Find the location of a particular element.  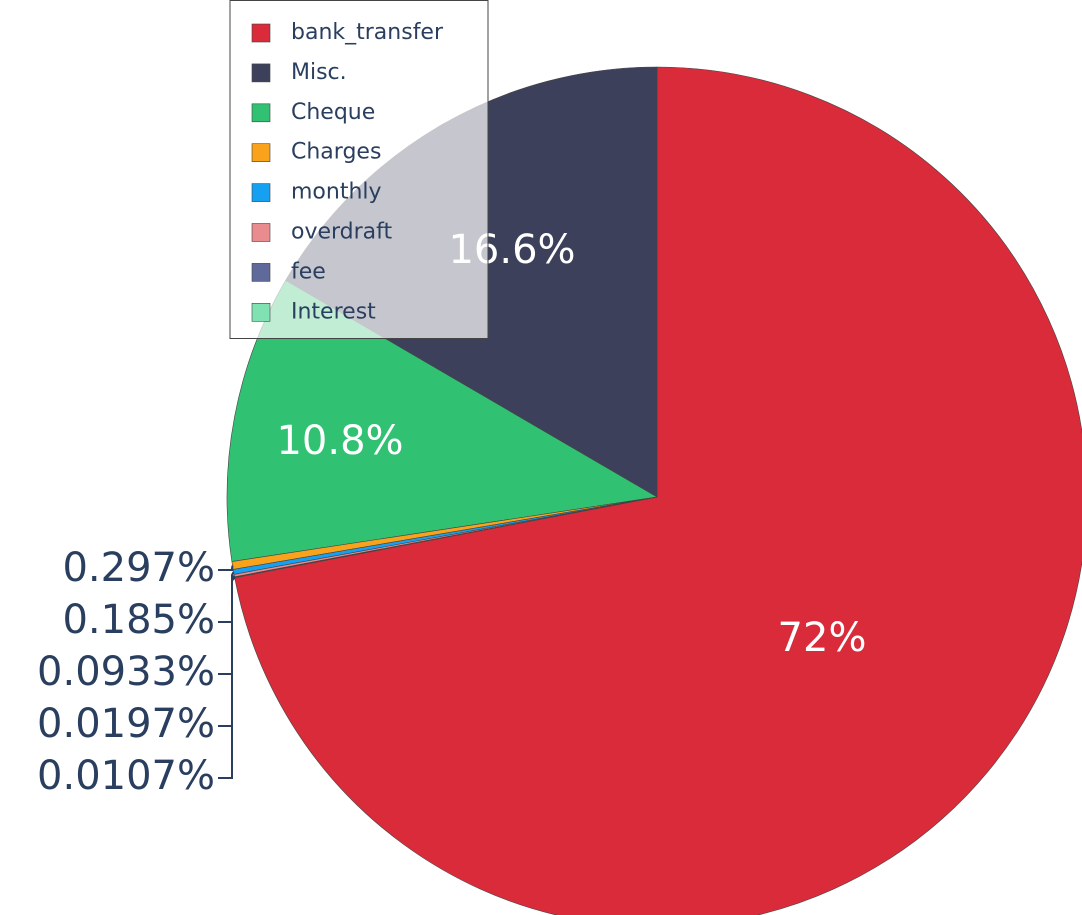

legend-label: Charges is located at coordinates (336, 152).